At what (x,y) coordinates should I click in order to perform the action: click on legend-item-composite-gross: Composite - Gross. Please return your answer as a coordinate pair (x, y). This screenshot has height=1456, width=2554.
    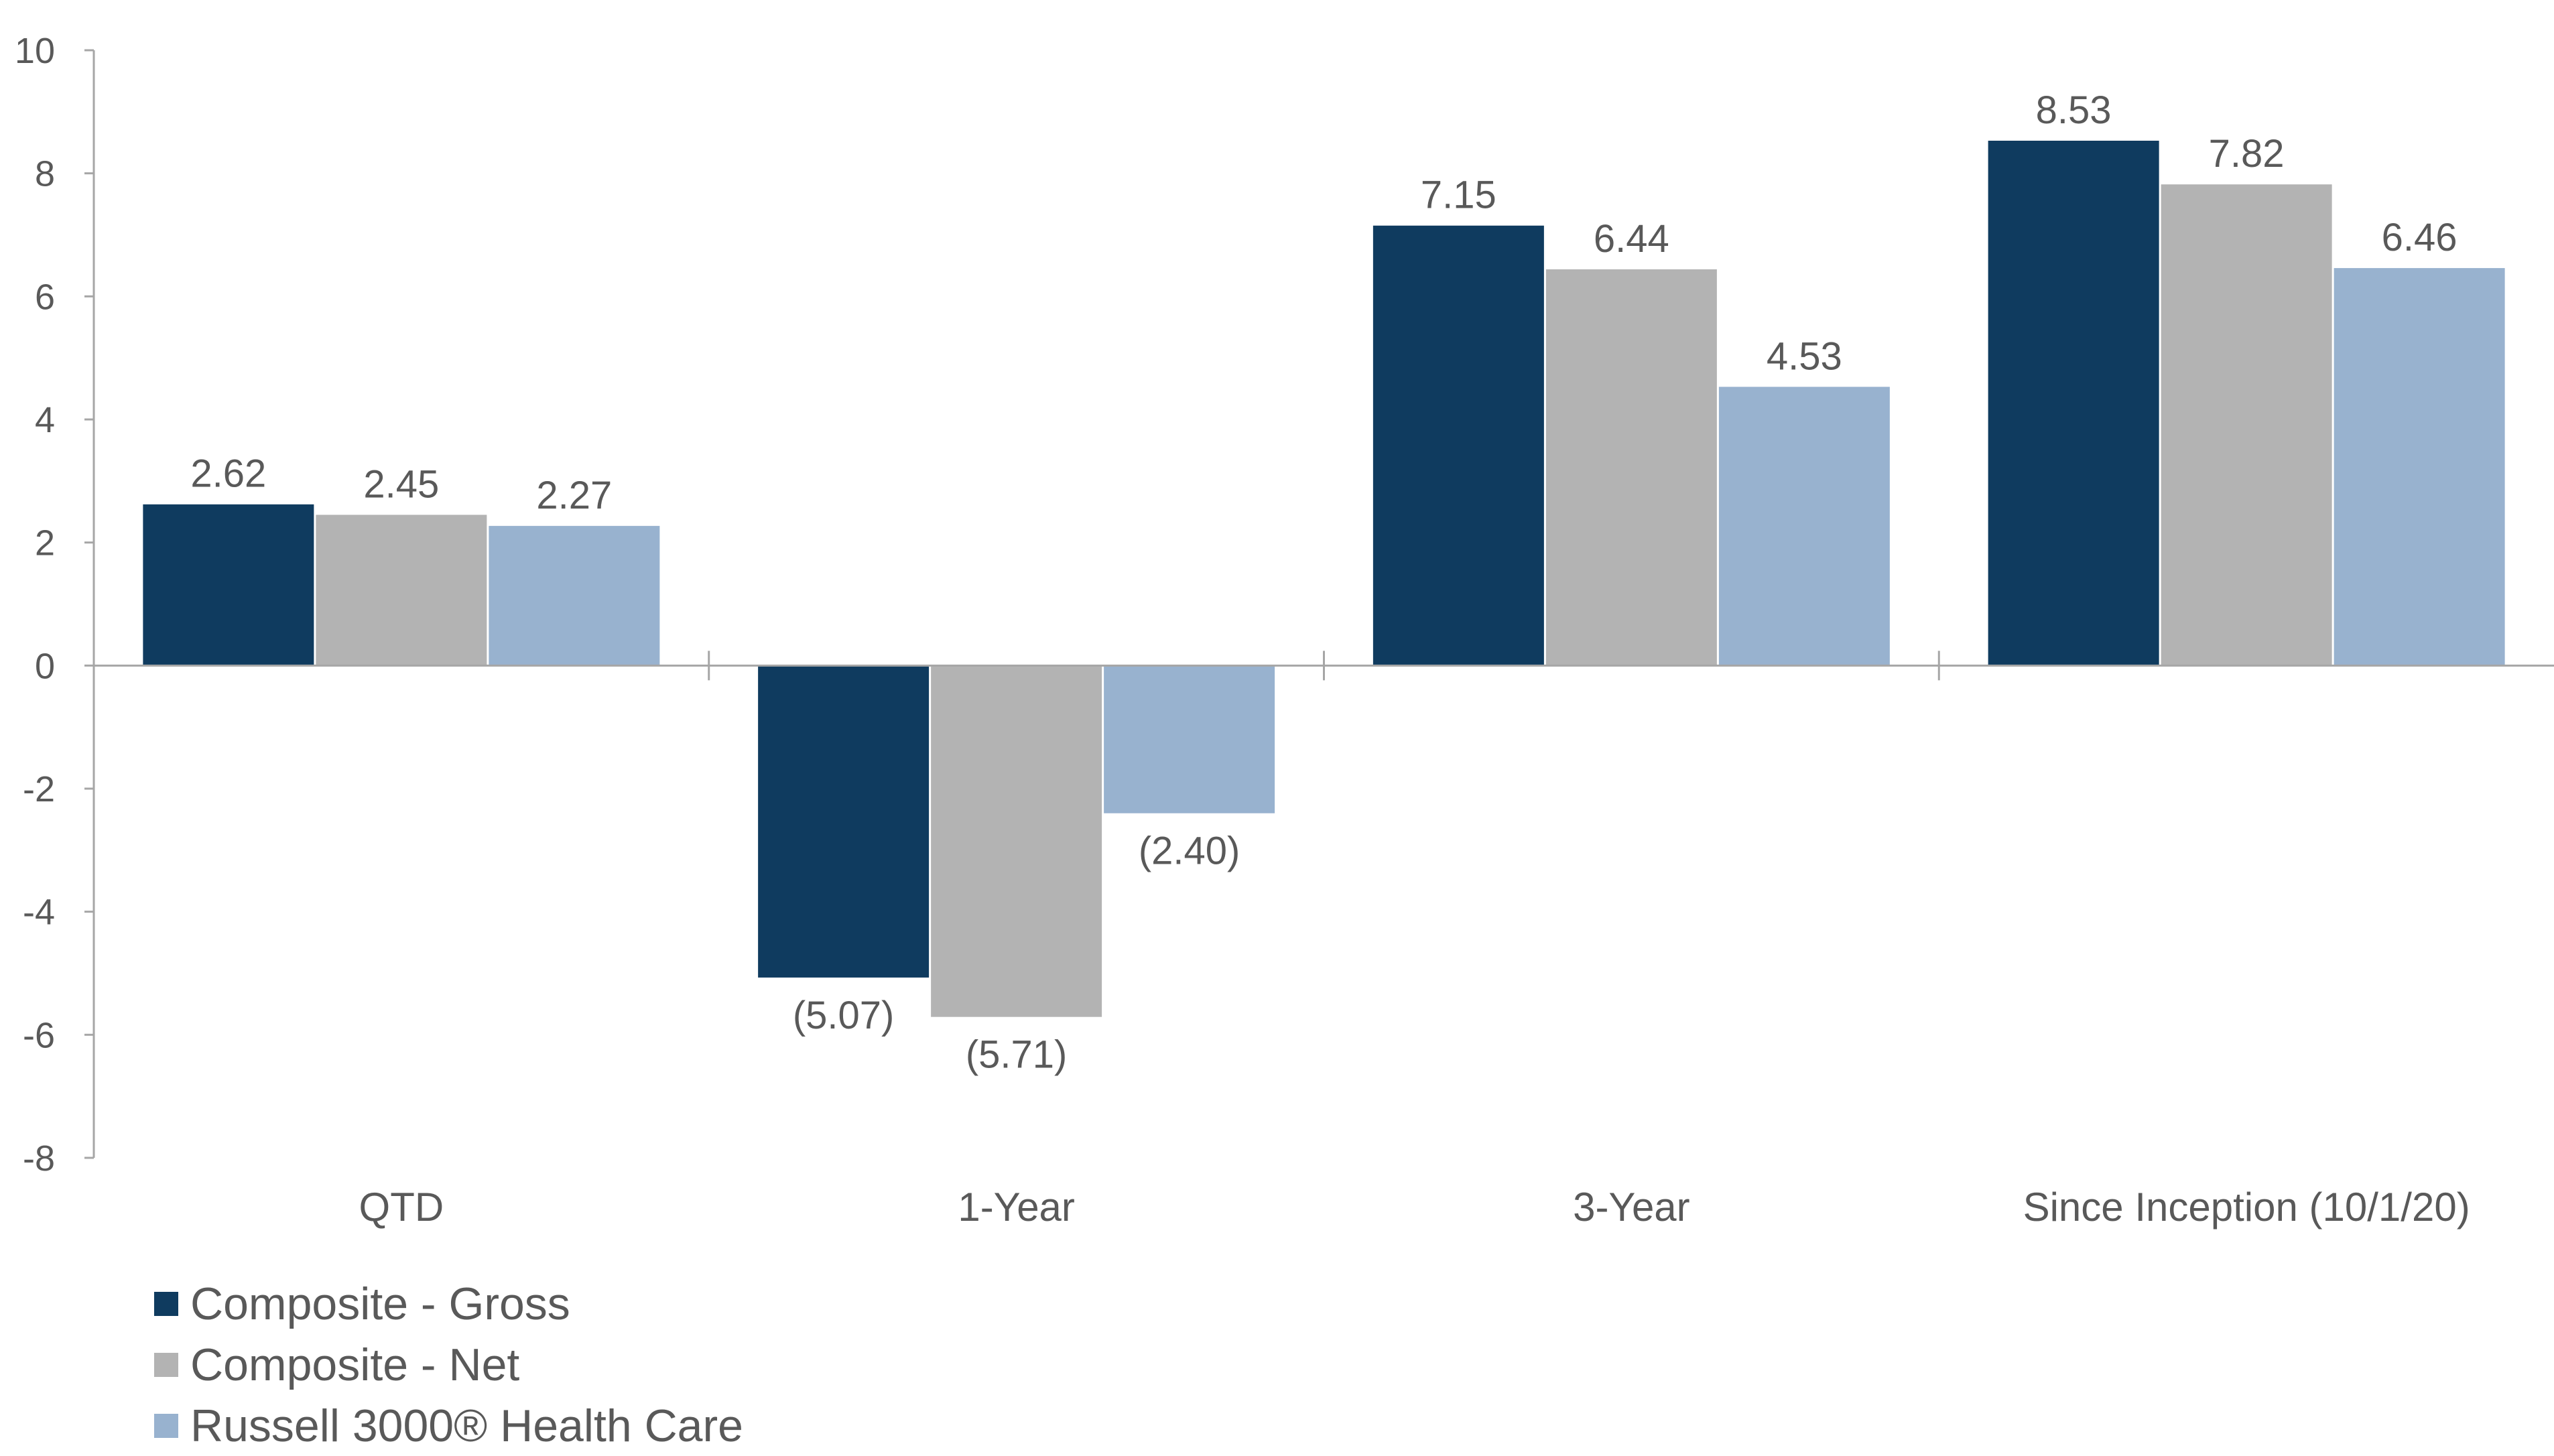
    Looking at the image, I should click on (448, 1303).